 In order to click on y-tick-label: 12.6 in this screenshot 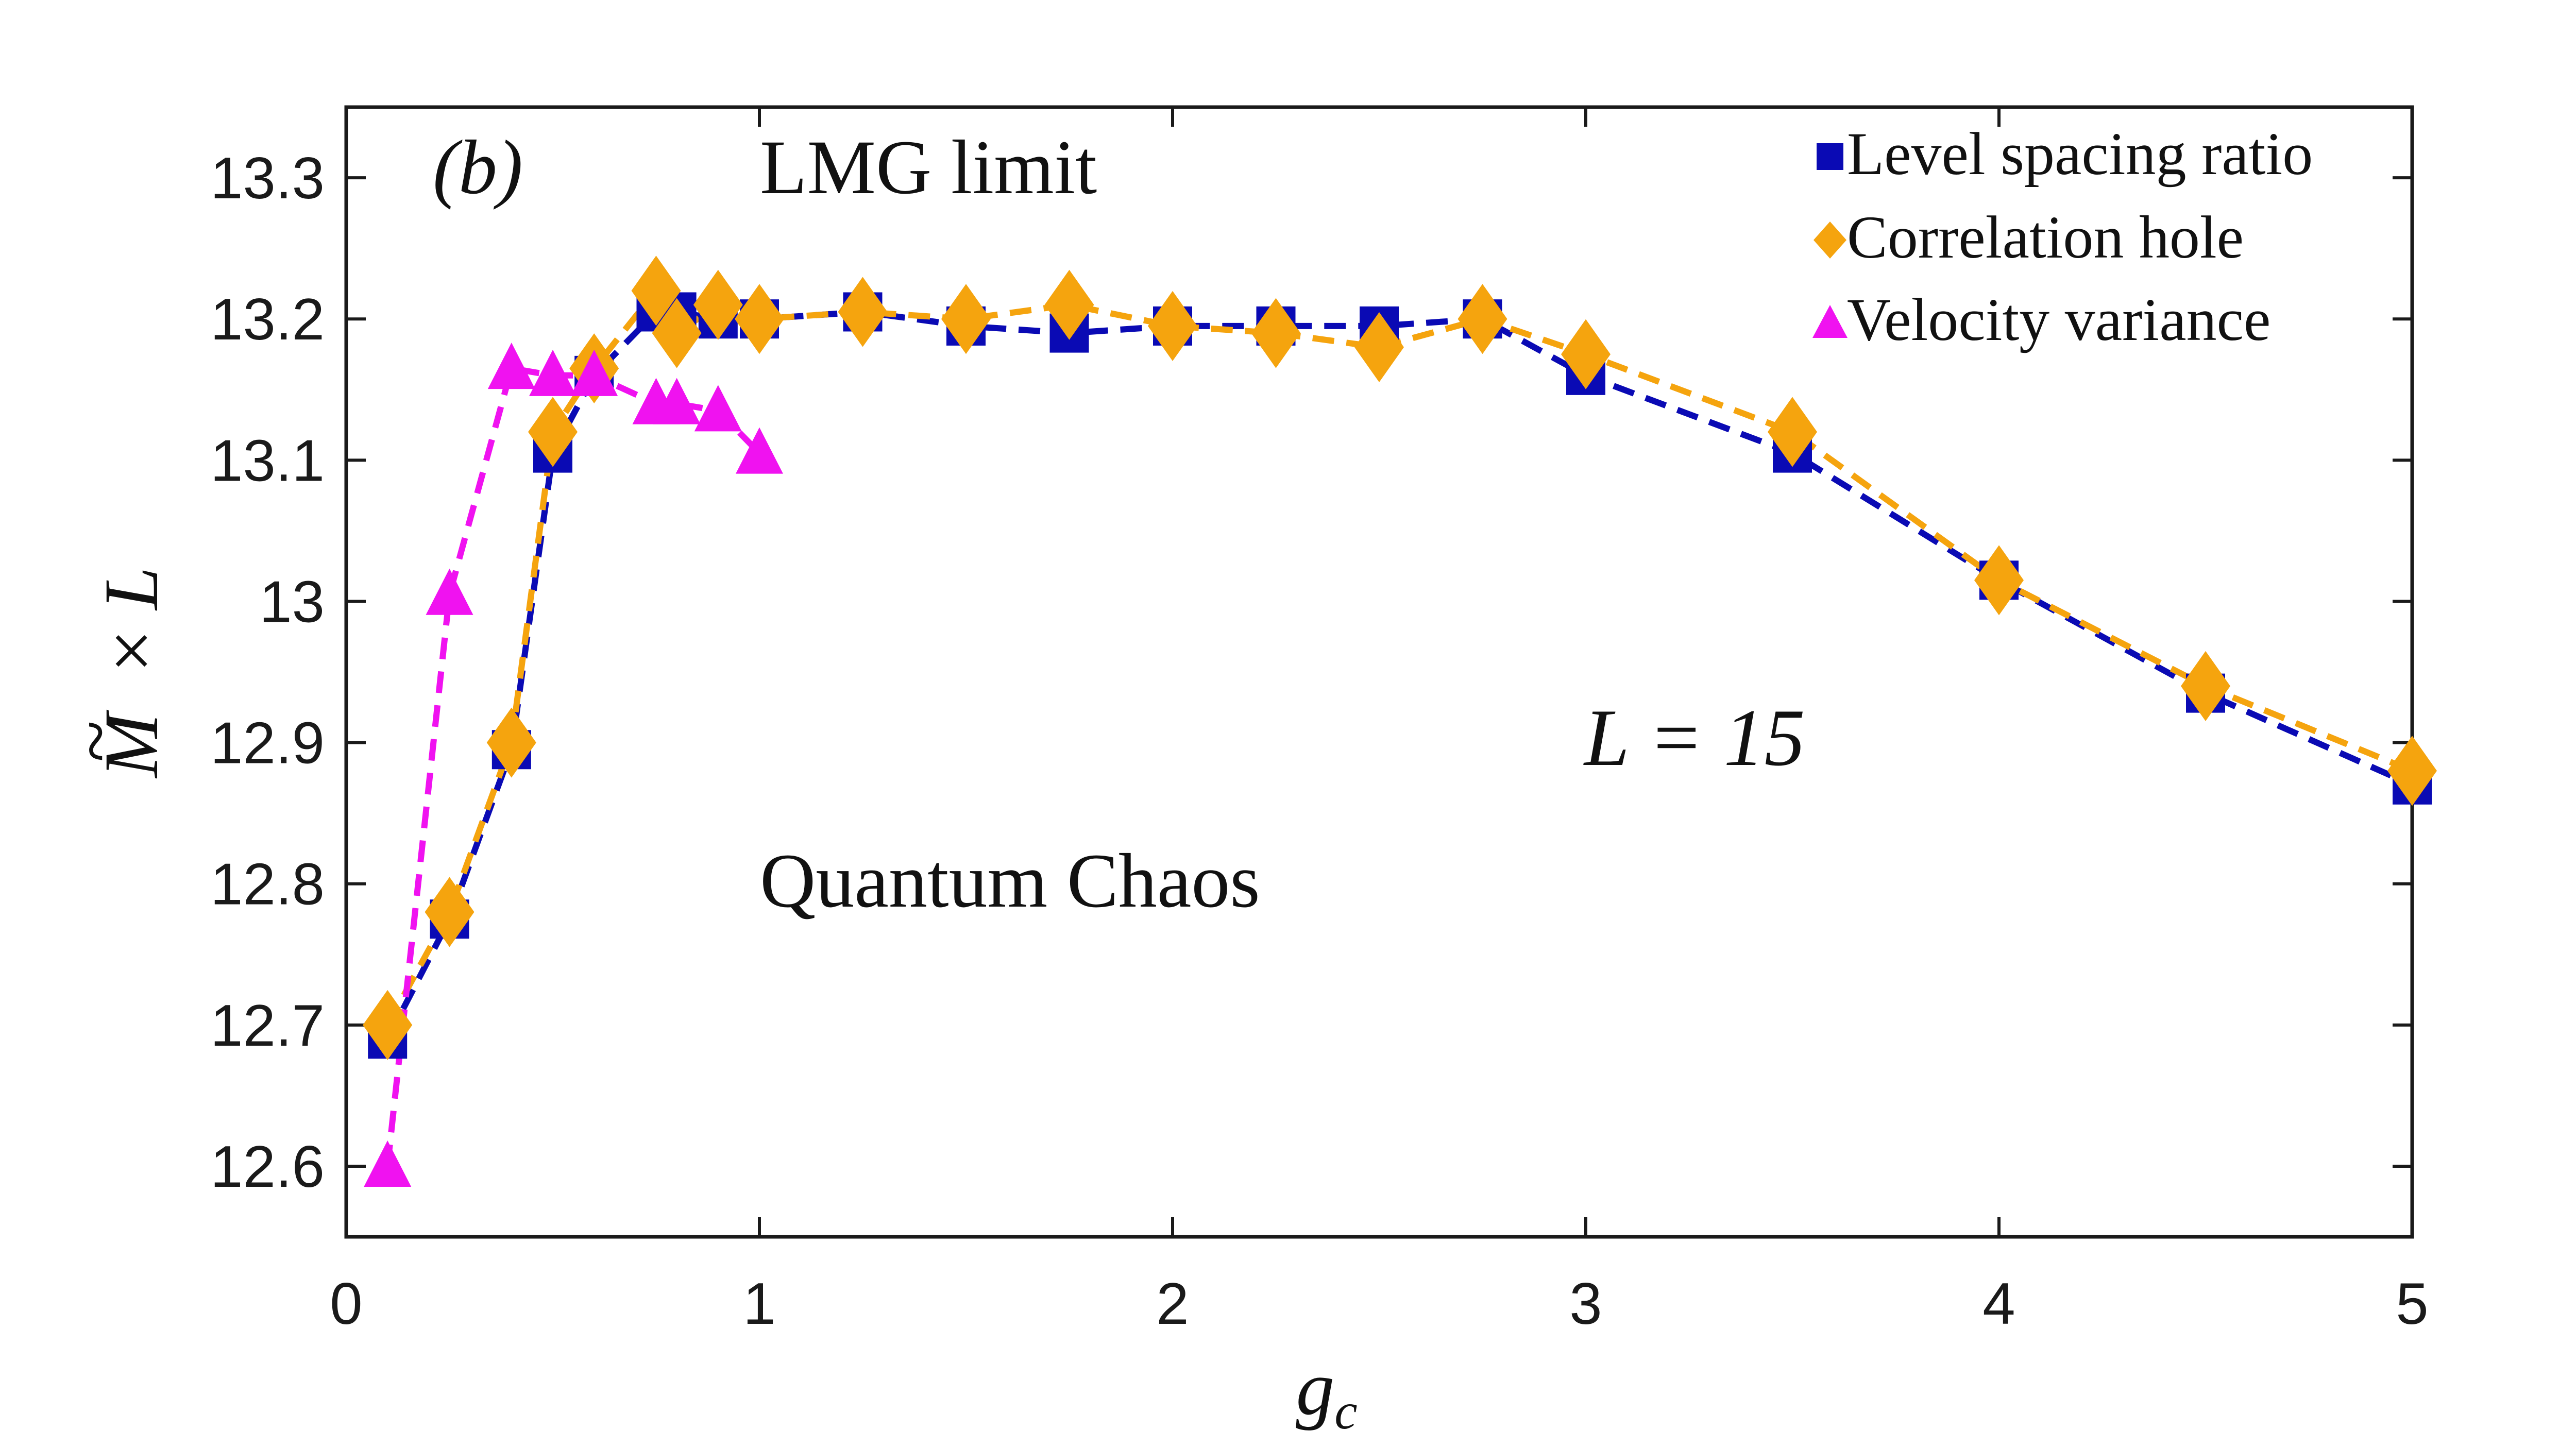, I will do `click(267, 1167)`.